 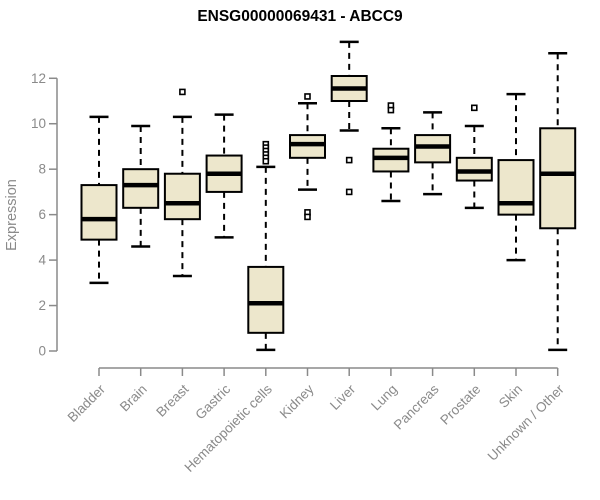 I want to click on y-axis: 0 2 4 6 8 10 12, so click(x=44, y=215).